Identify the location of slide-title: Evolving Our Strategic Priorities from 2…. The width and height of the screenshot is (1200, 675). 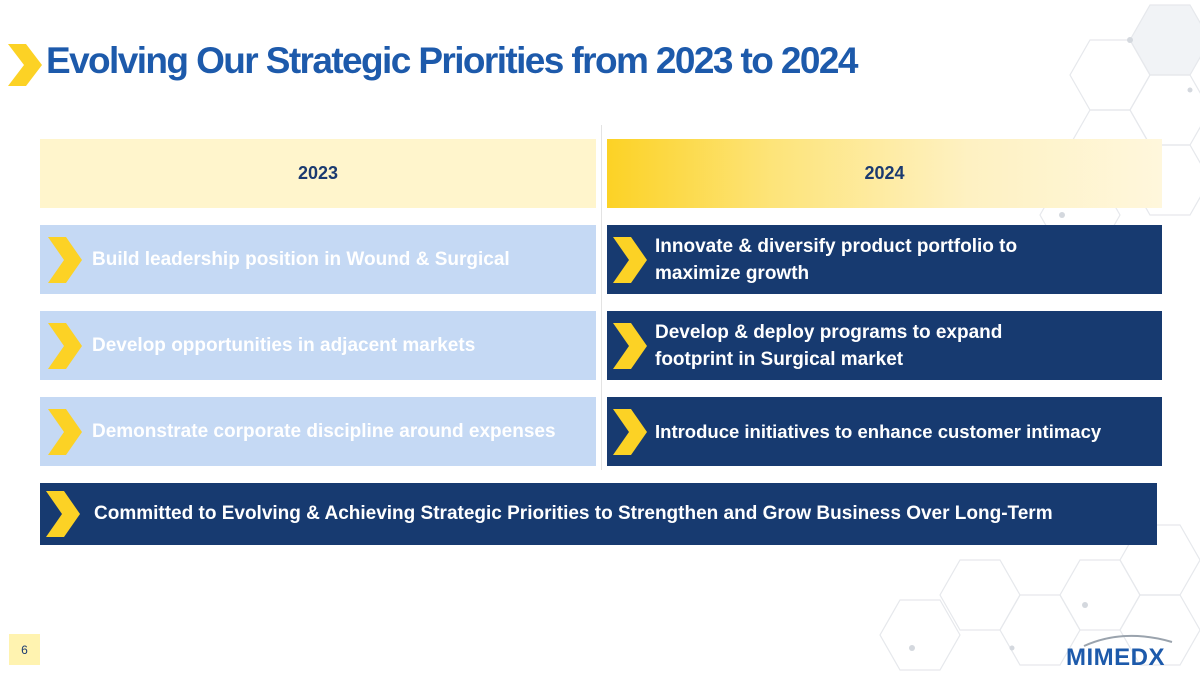
(452, 60).